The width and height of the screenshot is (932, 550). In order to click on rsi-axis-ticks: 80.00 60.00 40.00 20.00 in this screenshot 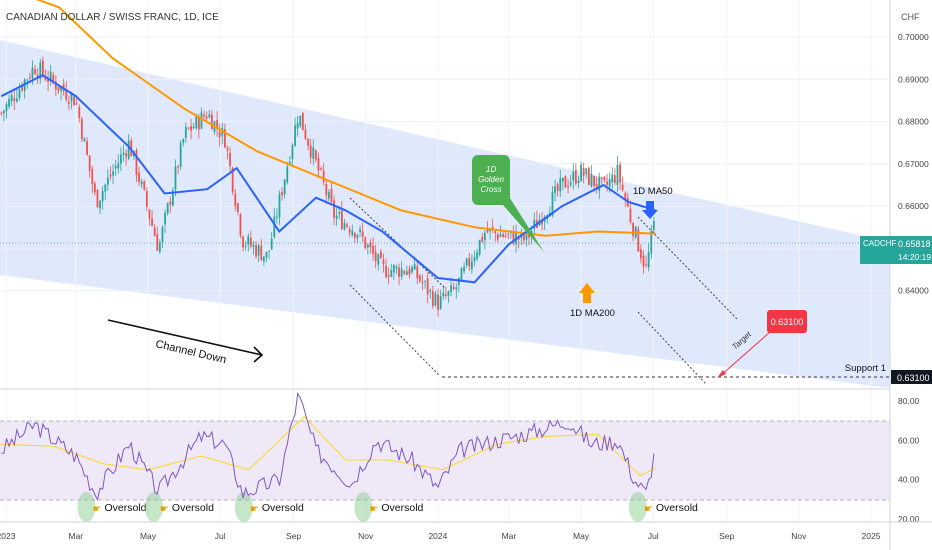, I will do `click(909, 460)`.